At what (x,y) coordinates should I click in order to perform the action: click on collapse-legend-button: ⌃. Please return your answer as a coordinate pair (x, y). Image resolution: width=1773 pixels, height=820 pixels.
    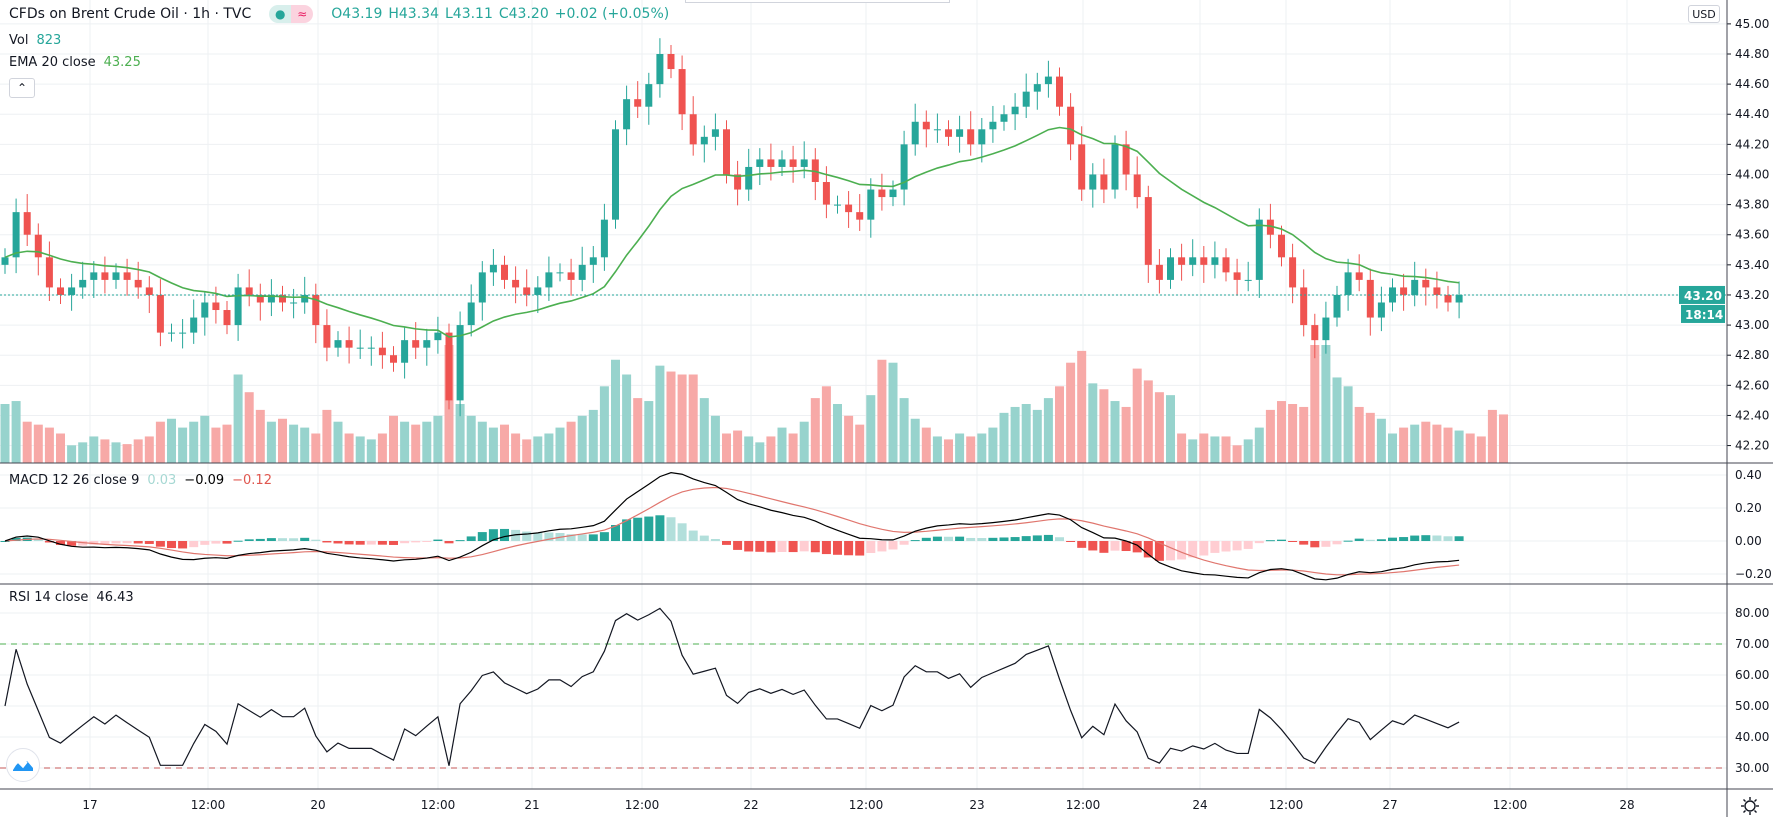
    Looking at the image, I should click on (22, 88).